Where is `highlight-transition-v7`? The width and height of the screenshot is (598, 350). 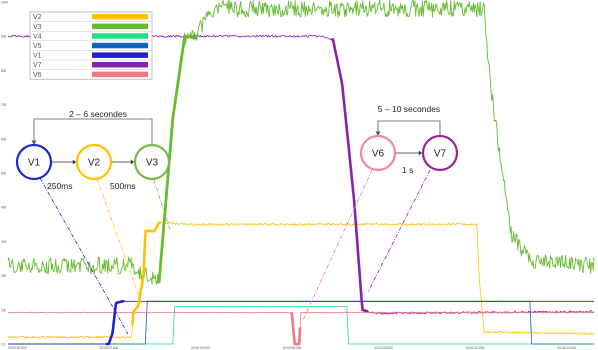
highlight-transition-v7 is located at coordinates (349, 175).